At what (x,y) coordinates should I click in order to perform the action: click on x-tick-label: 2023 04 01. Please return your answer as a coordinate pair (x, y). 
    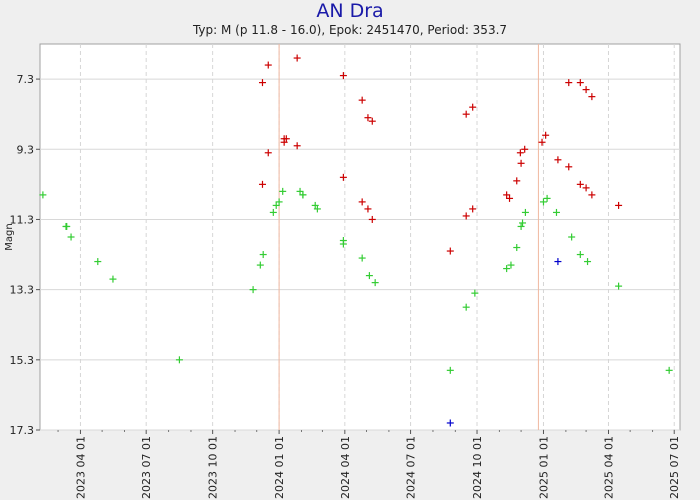
    Looking at the image, I should click on (80, 467).